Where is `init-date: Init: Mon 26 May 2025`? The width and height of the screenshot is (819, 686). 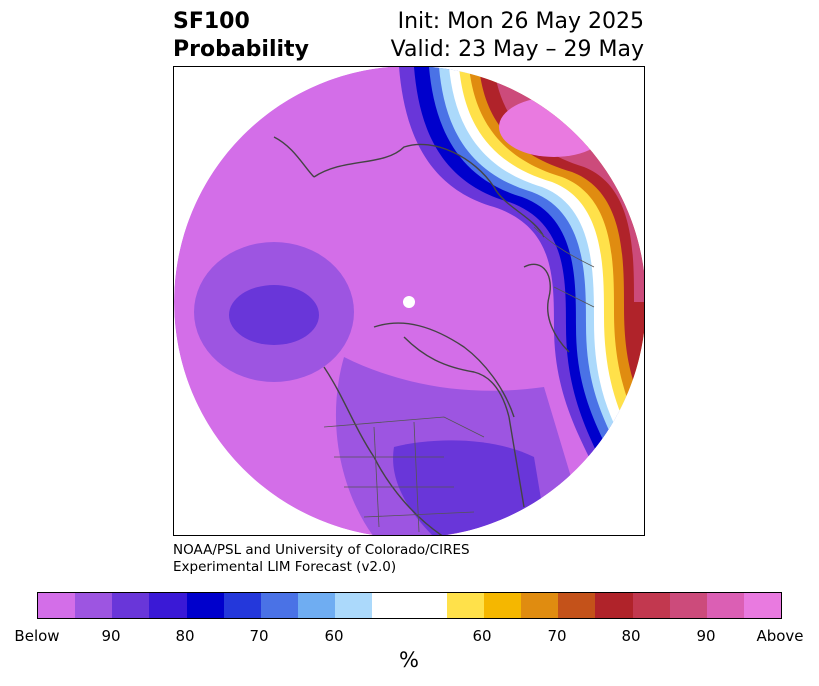
init-date: Init: Mon 26 May 2025 is located at coordinates (520, 21).